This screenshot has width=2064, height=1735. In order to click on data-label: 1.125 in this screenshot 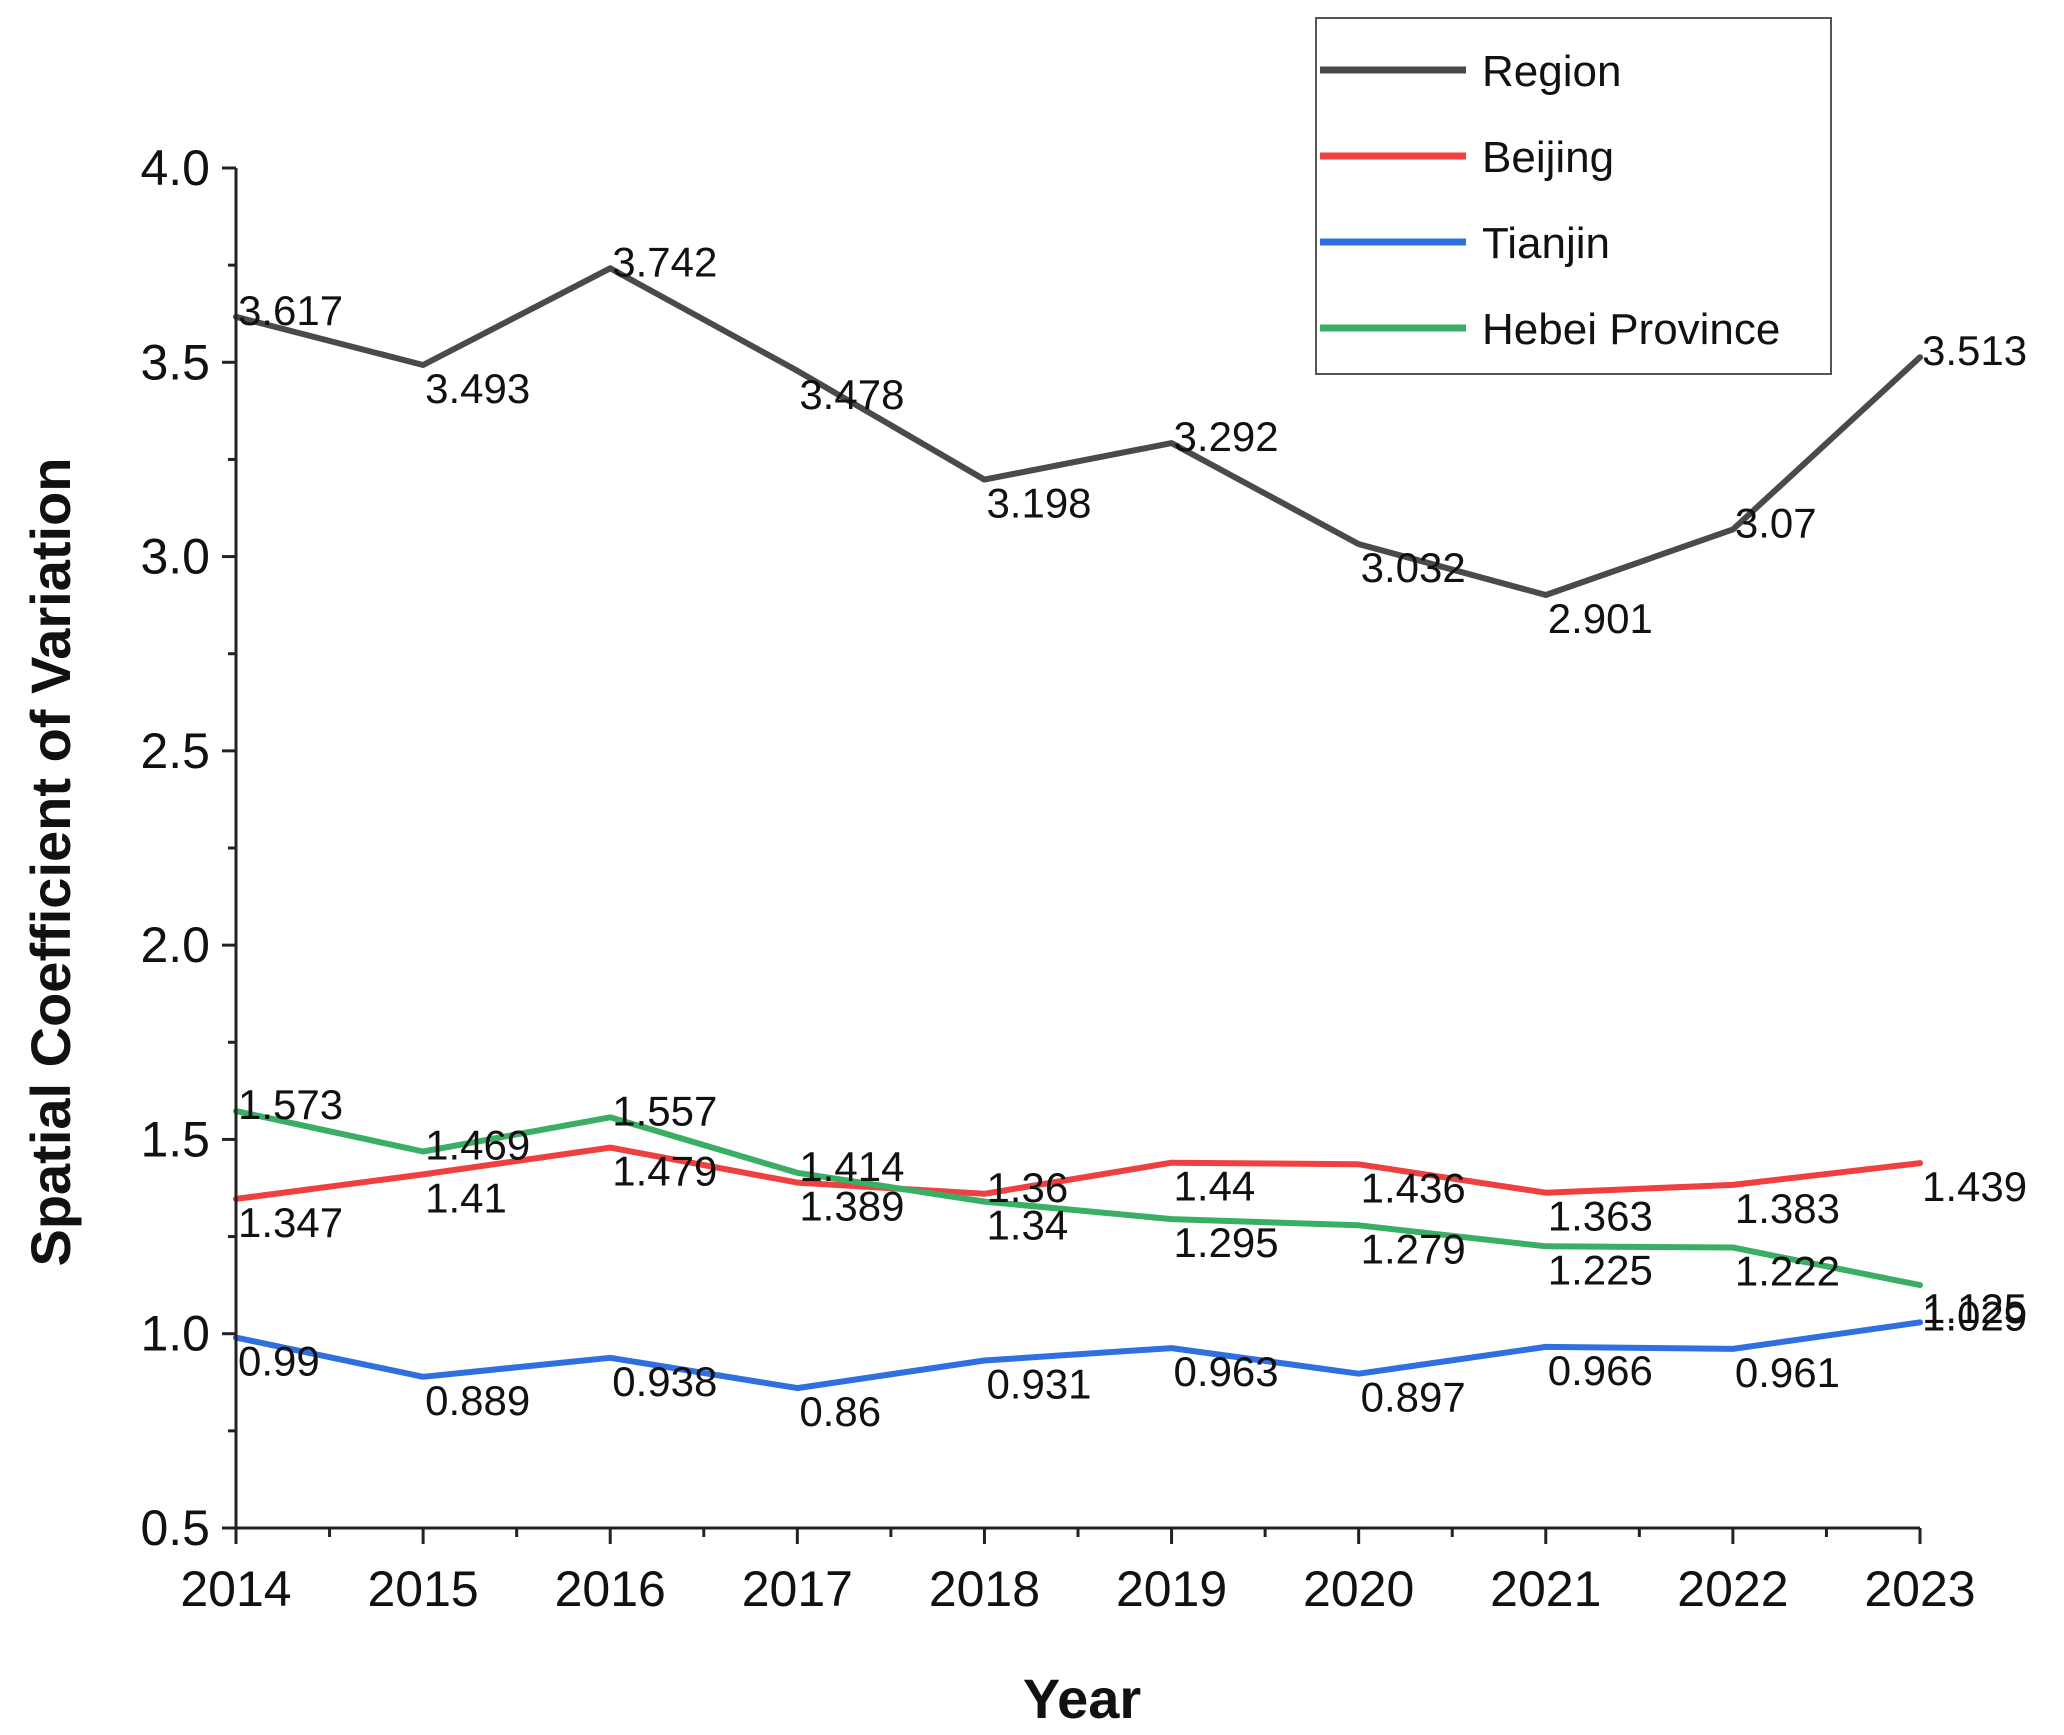, I will do `click(1974, 1308)`.